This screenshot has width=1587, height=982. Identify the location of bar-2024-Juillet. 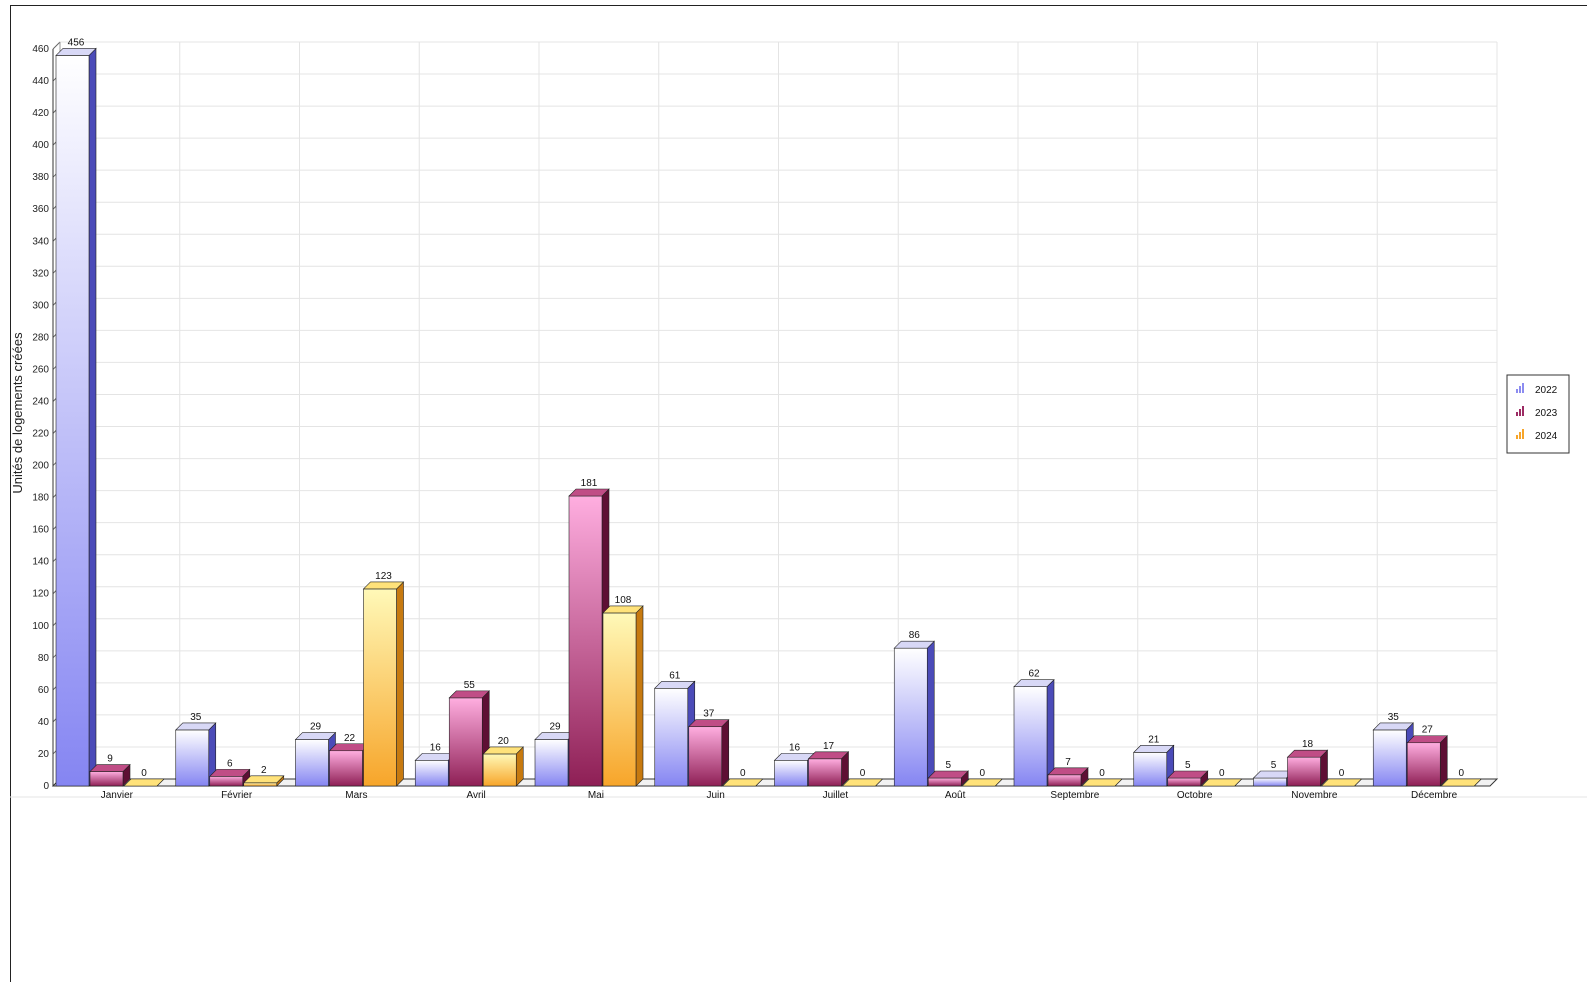
(862, 782).